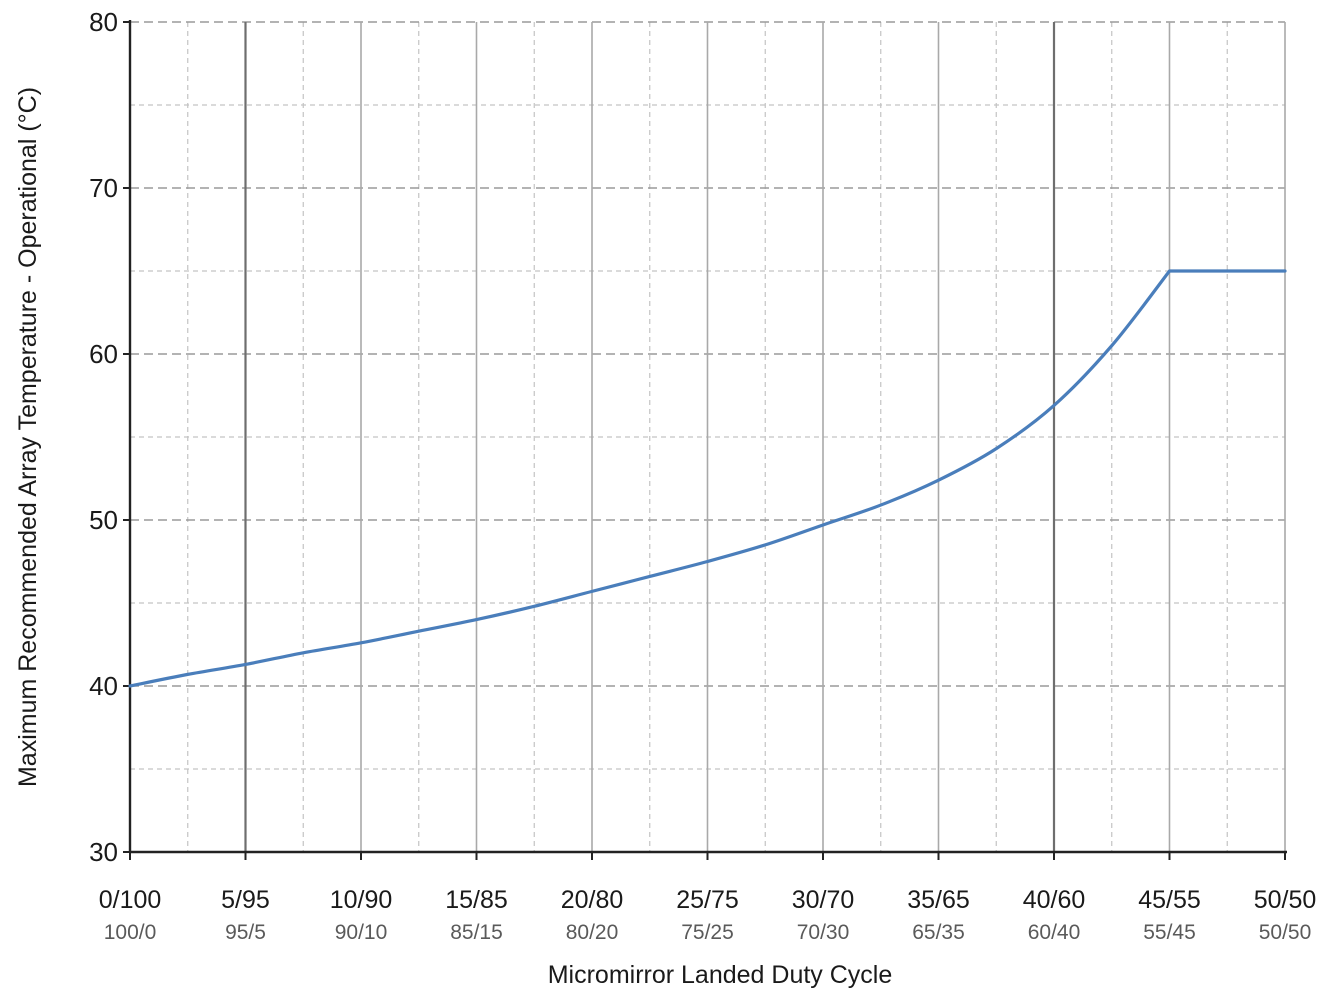  I want to click on x-tick-label-secondary: 80/20, so click(592, 932).